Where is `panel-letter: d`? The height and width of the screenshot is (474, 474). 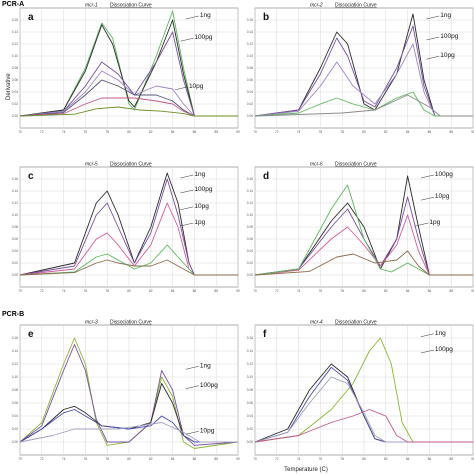
panel-letter: d is located at coordinates (266, 176).